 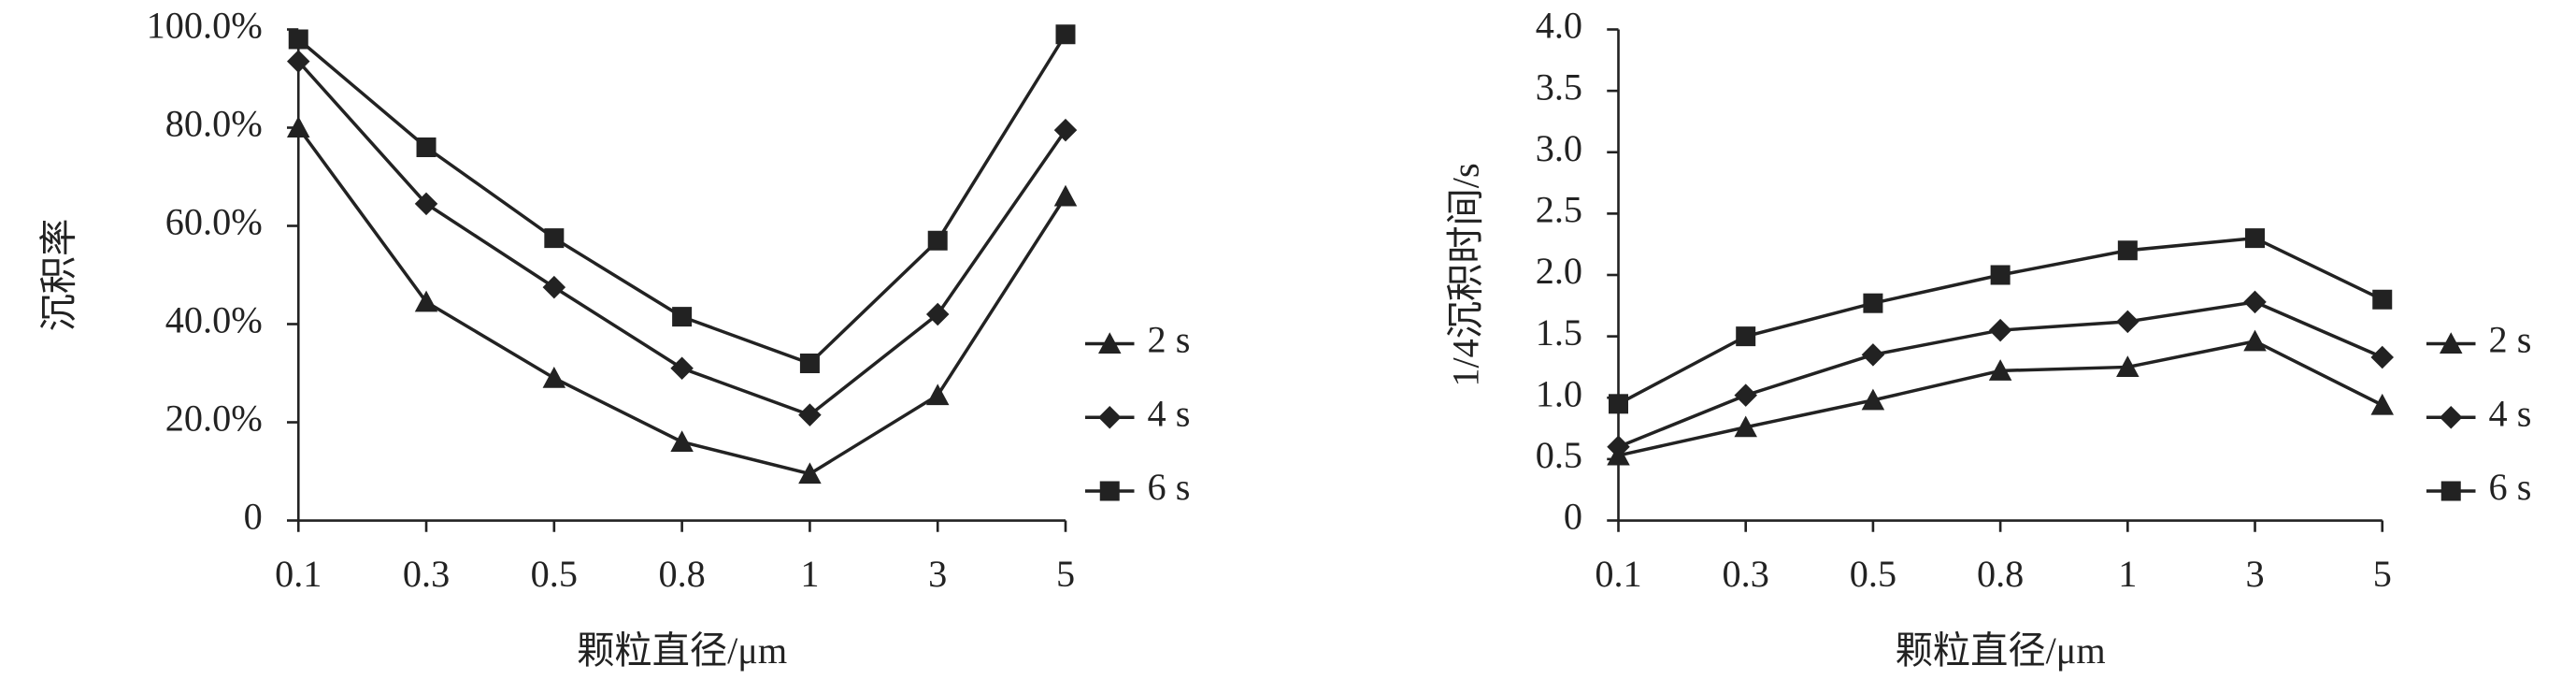 What do you see at coordinates (1559, 148) in the screenshot?
I see `y-tick-label: 3.0` at bounding box center [1559, 148].